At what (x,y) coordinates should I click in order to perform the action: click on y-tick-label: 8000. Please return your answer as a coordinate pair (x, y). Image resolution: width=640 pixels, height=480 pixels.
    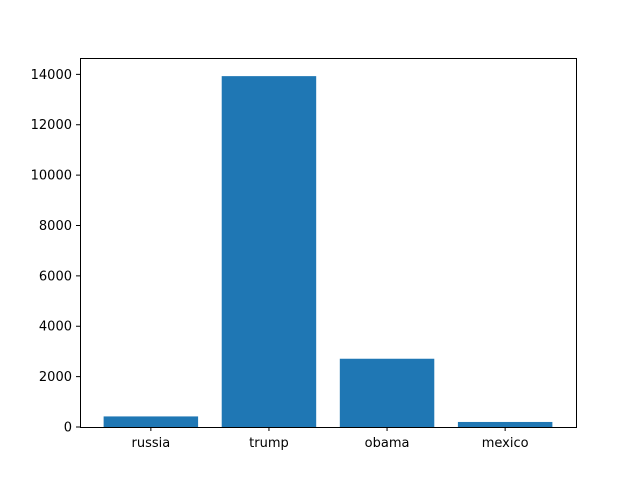
    Looking at the image, I should click on (55, 226).